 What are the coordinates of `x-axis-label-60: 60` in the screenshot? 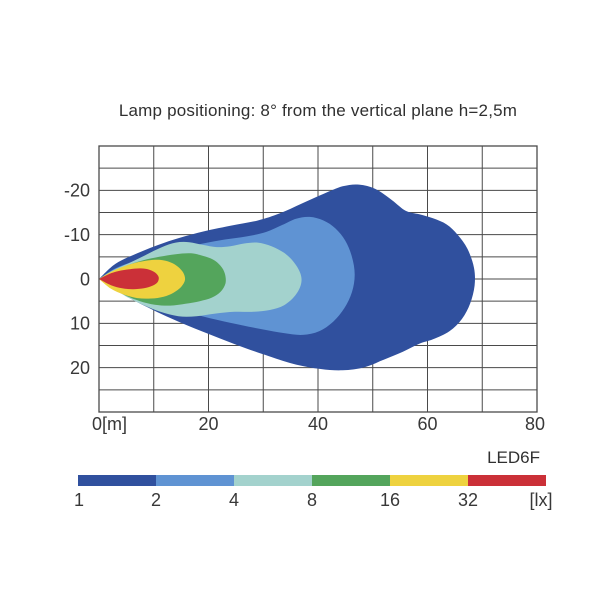 It's located at (427, 424).